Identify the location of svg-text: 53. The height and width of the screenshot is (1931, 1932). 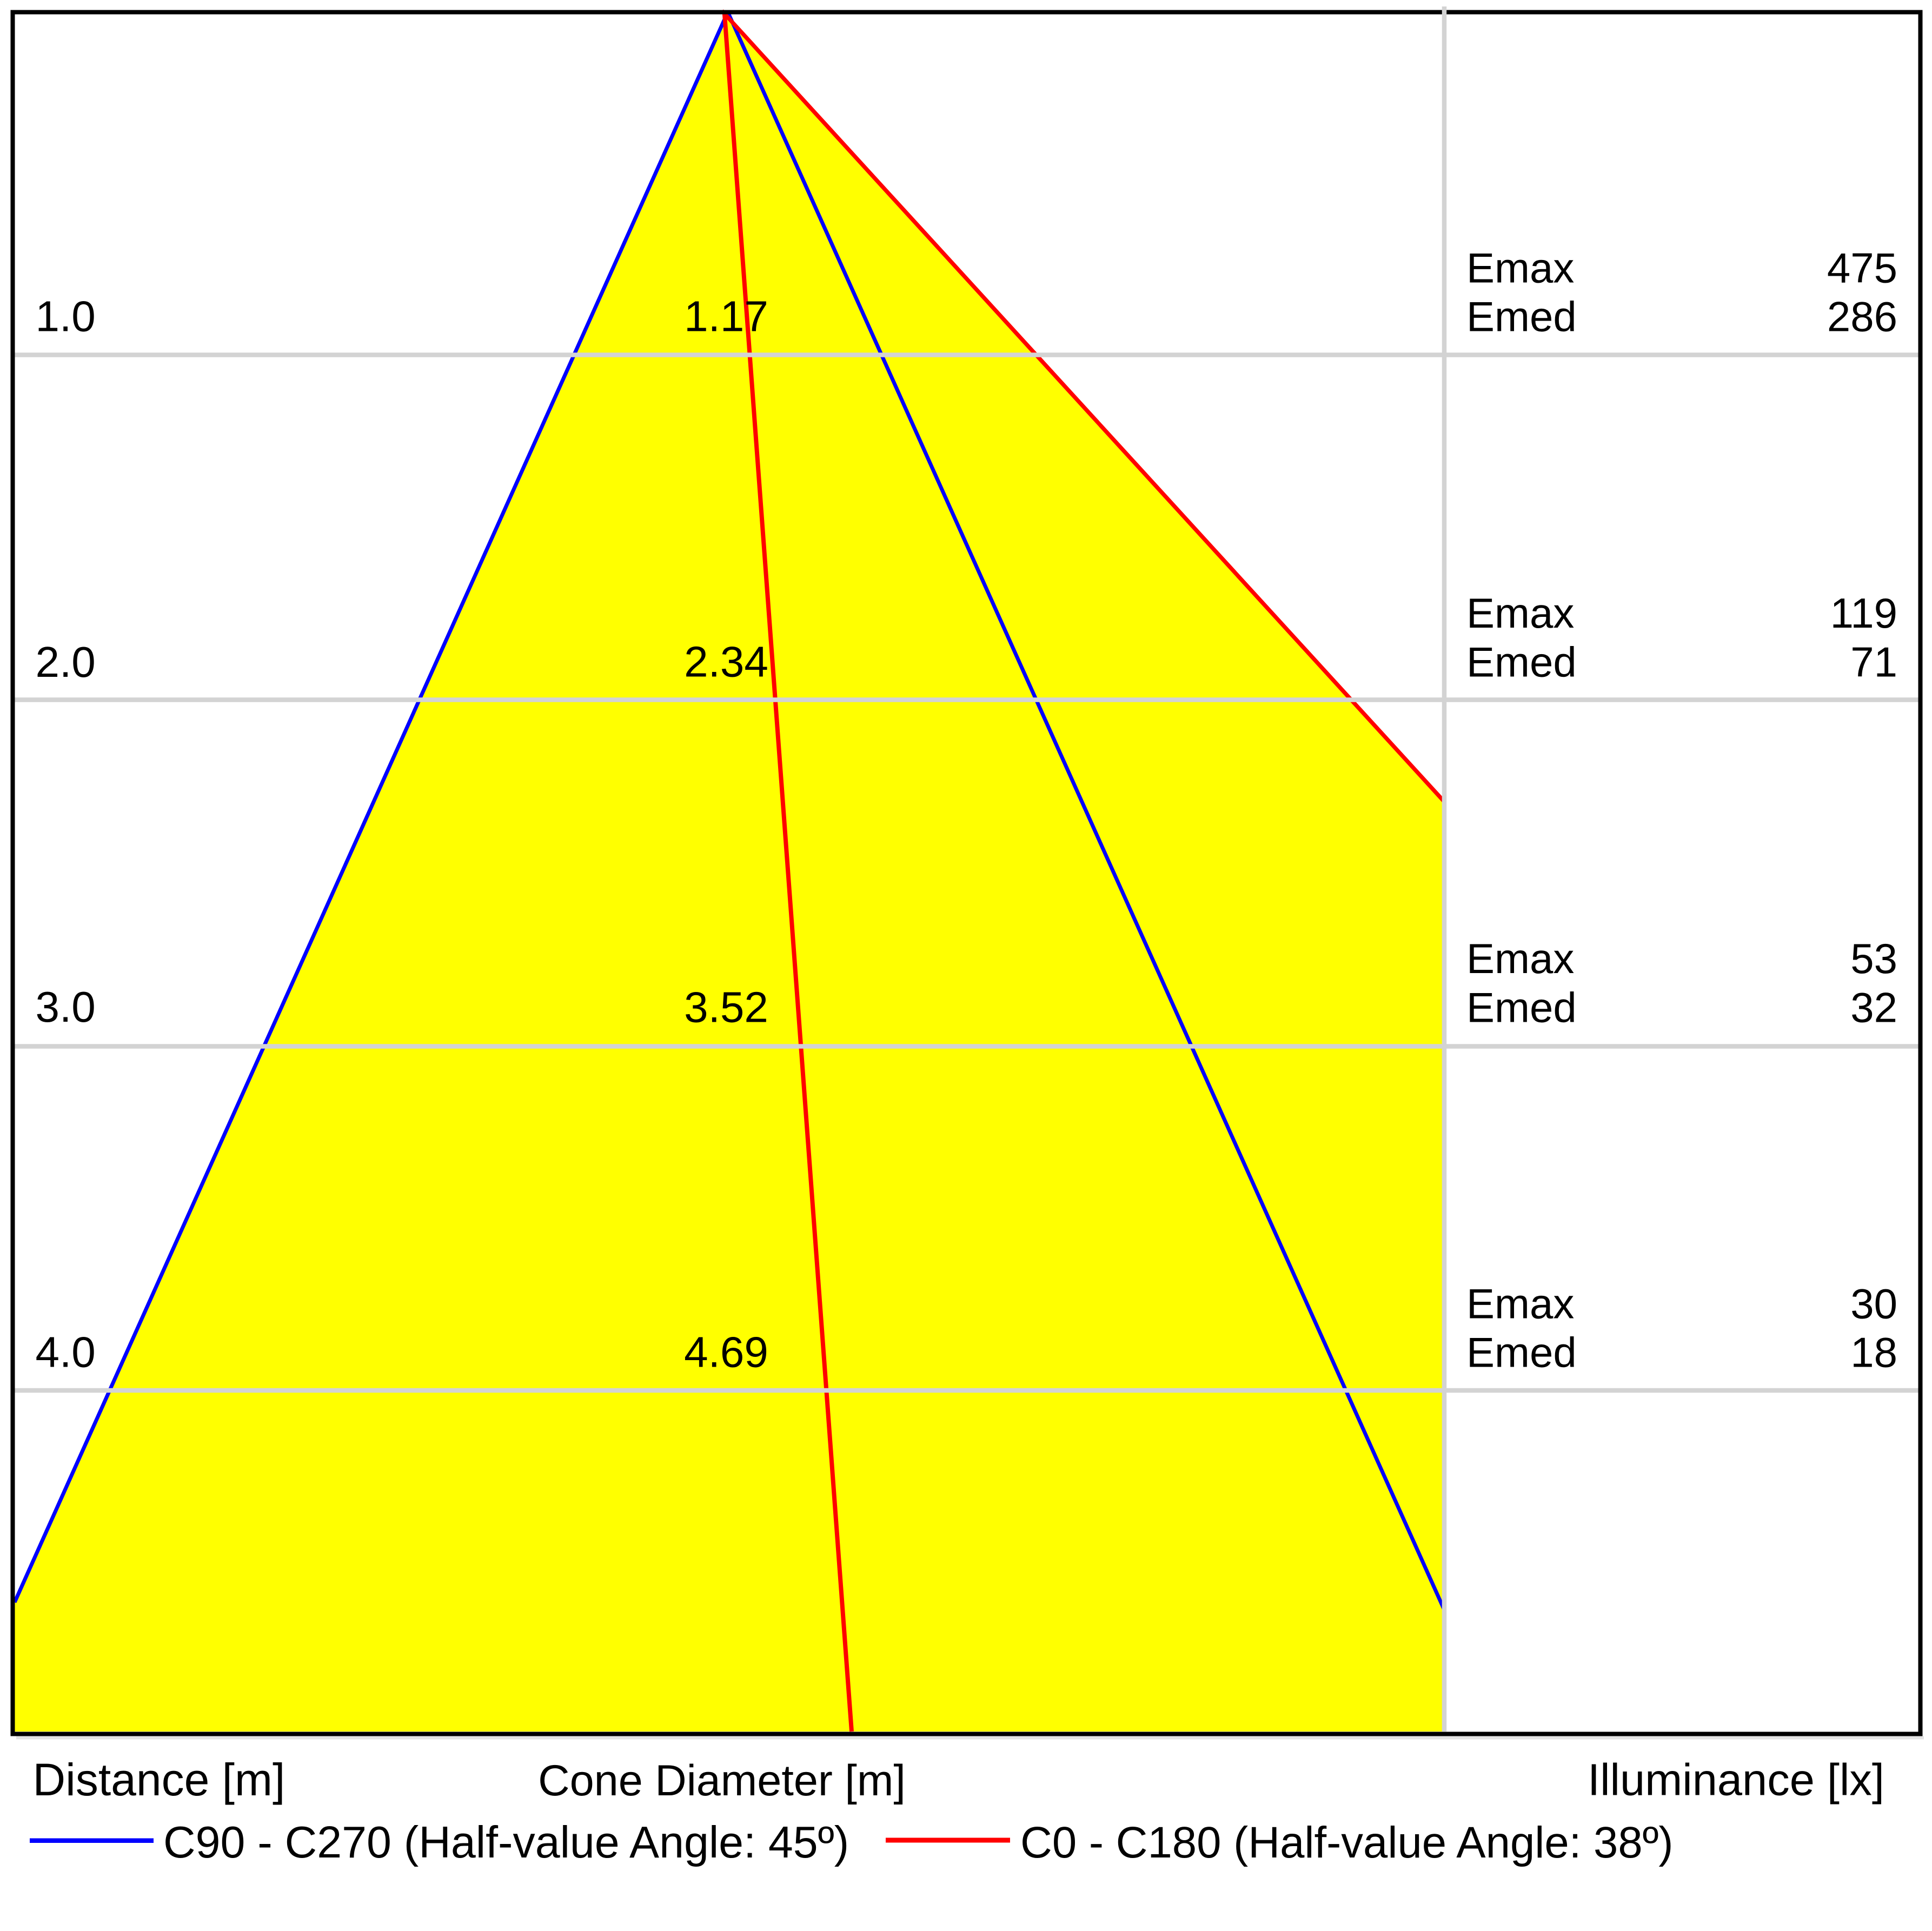
(1874, 958).